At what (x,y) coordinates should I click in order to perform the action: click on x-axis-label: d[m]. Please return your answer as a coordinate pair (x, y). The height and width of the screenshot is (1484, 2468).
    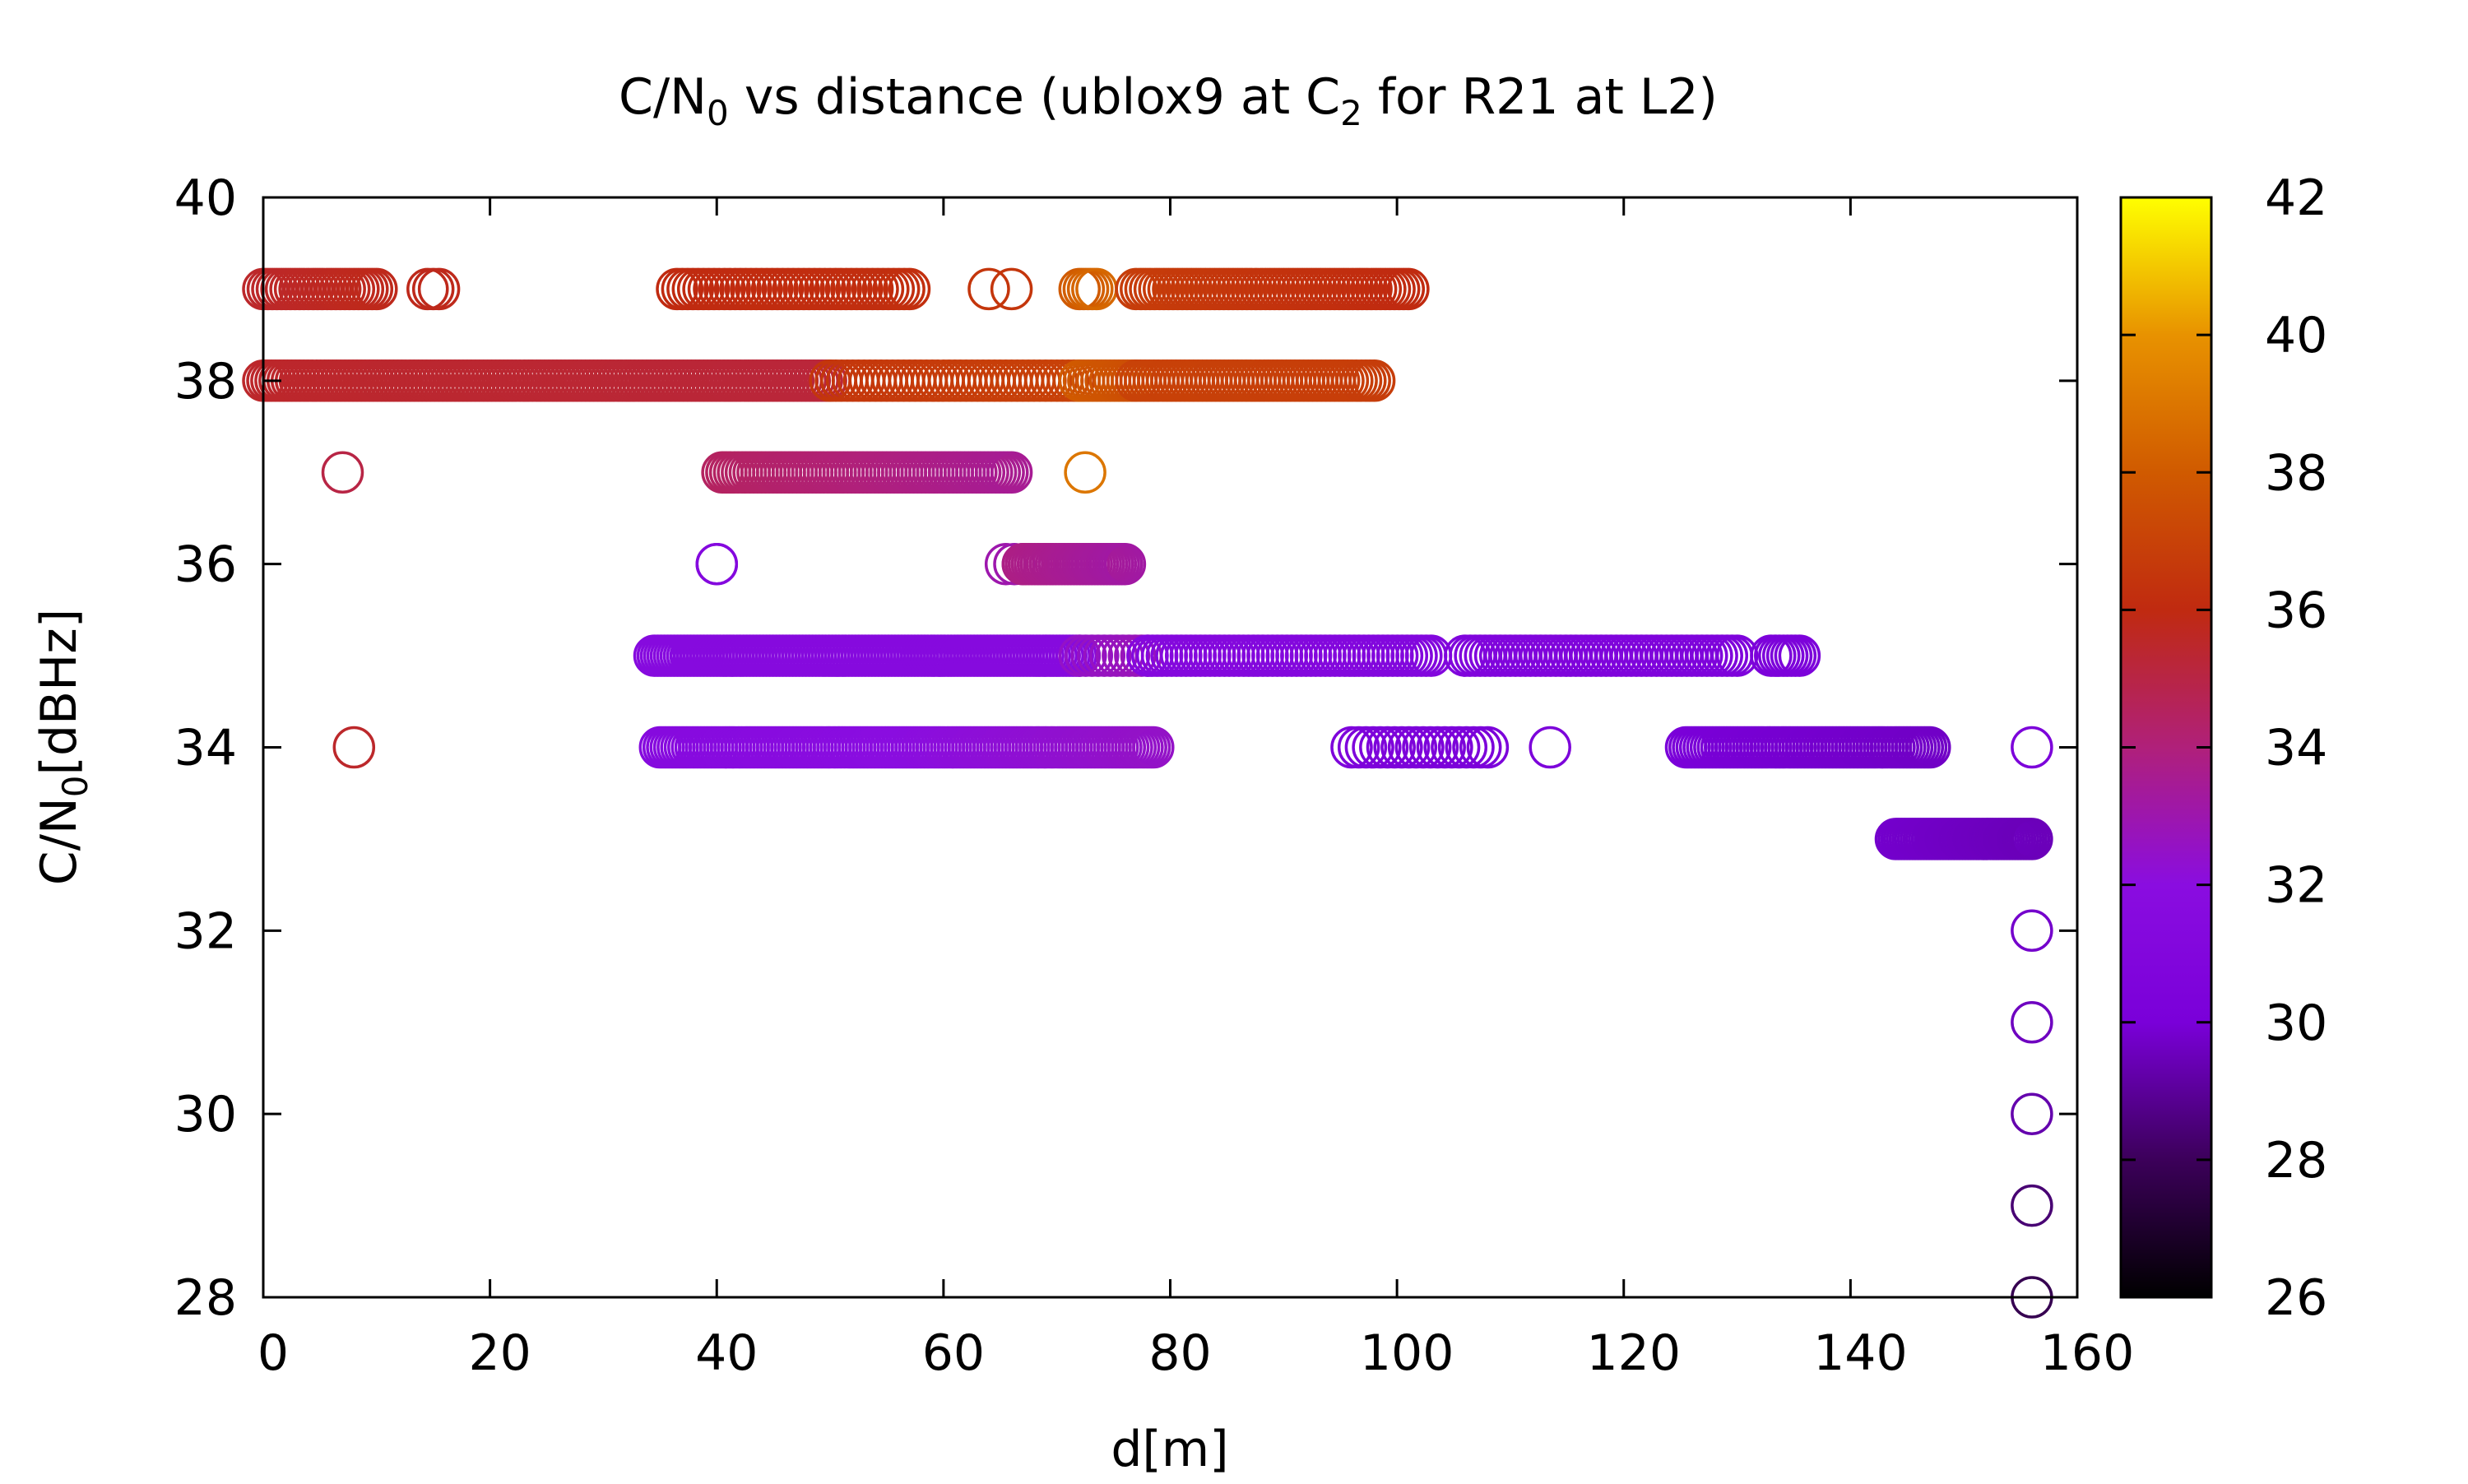
    Looking at the image, I should click on (1169, 1449).